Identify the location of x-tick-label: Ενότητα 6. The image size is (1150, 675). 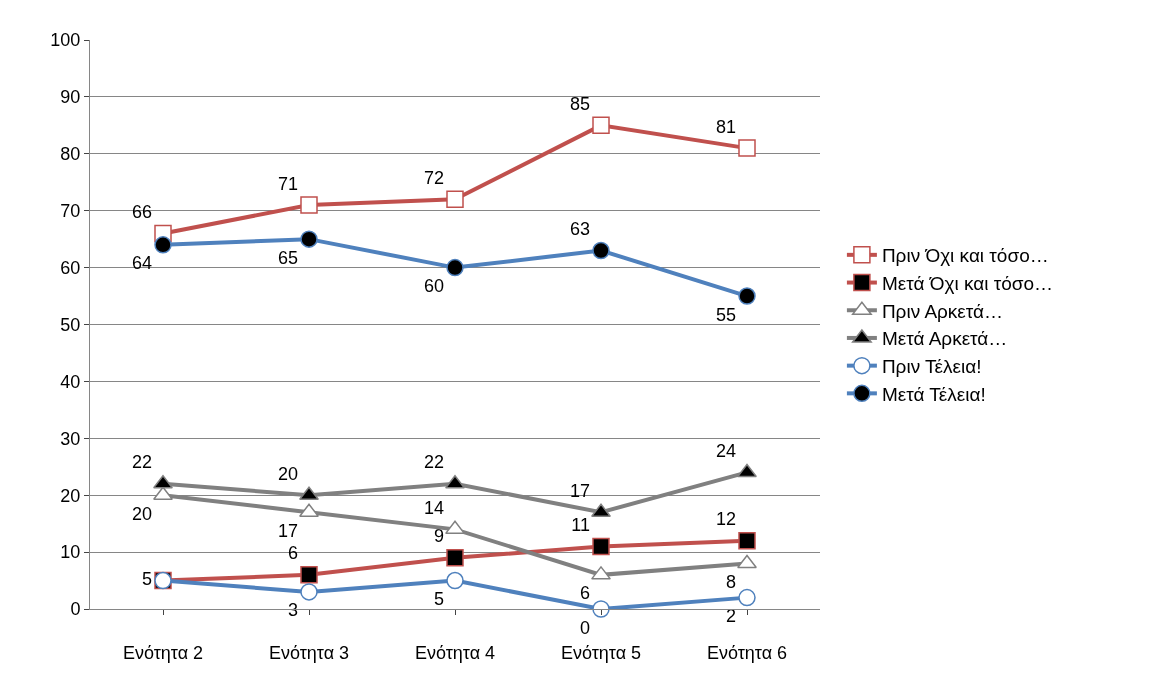
(747, 652).